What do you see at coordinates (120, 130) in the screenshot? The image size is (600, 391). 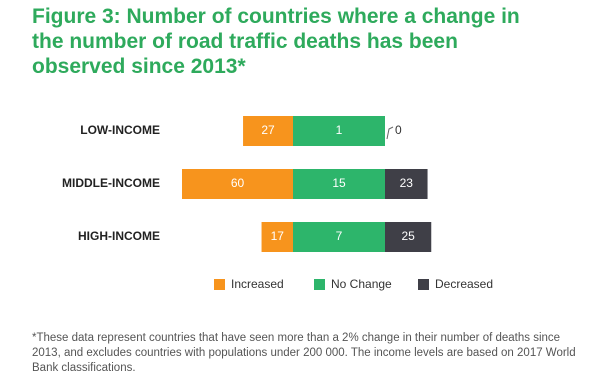 I see `category-label: LOW-INCOME` at bounding box center [120, 130].